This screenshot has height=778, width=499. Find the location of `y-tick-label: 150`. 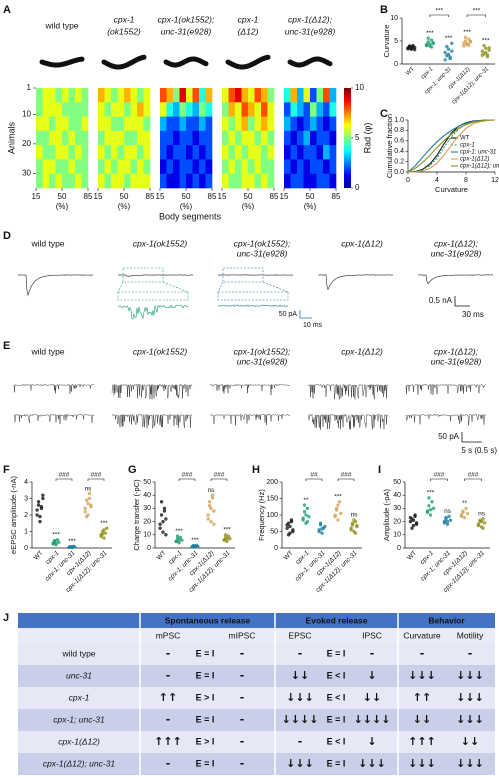

y-tick-label: 150 is located at coordinates (272, 498).